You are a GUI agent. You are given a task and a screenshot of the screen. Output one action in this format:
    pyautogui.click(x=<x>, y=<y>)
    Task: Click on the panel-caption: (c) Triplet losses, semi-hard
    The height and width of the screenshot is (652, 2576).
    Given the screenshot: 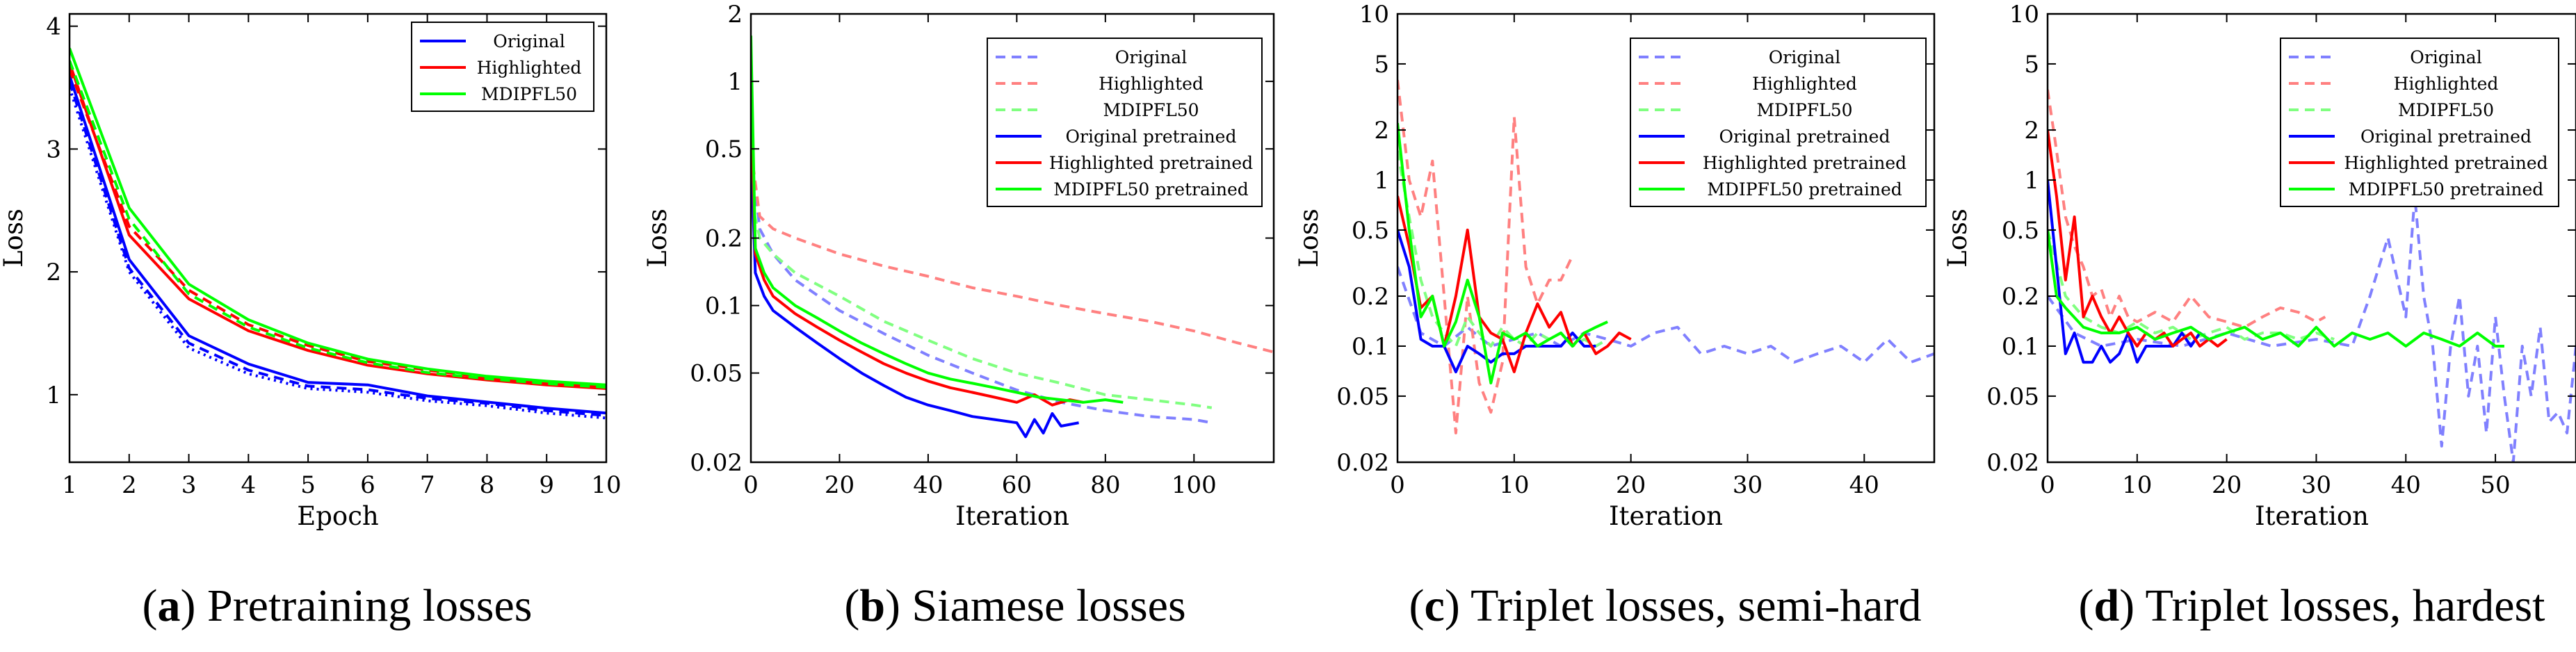 What is the action you would take?
    pyautogui.click(x=1665, y=605)
    